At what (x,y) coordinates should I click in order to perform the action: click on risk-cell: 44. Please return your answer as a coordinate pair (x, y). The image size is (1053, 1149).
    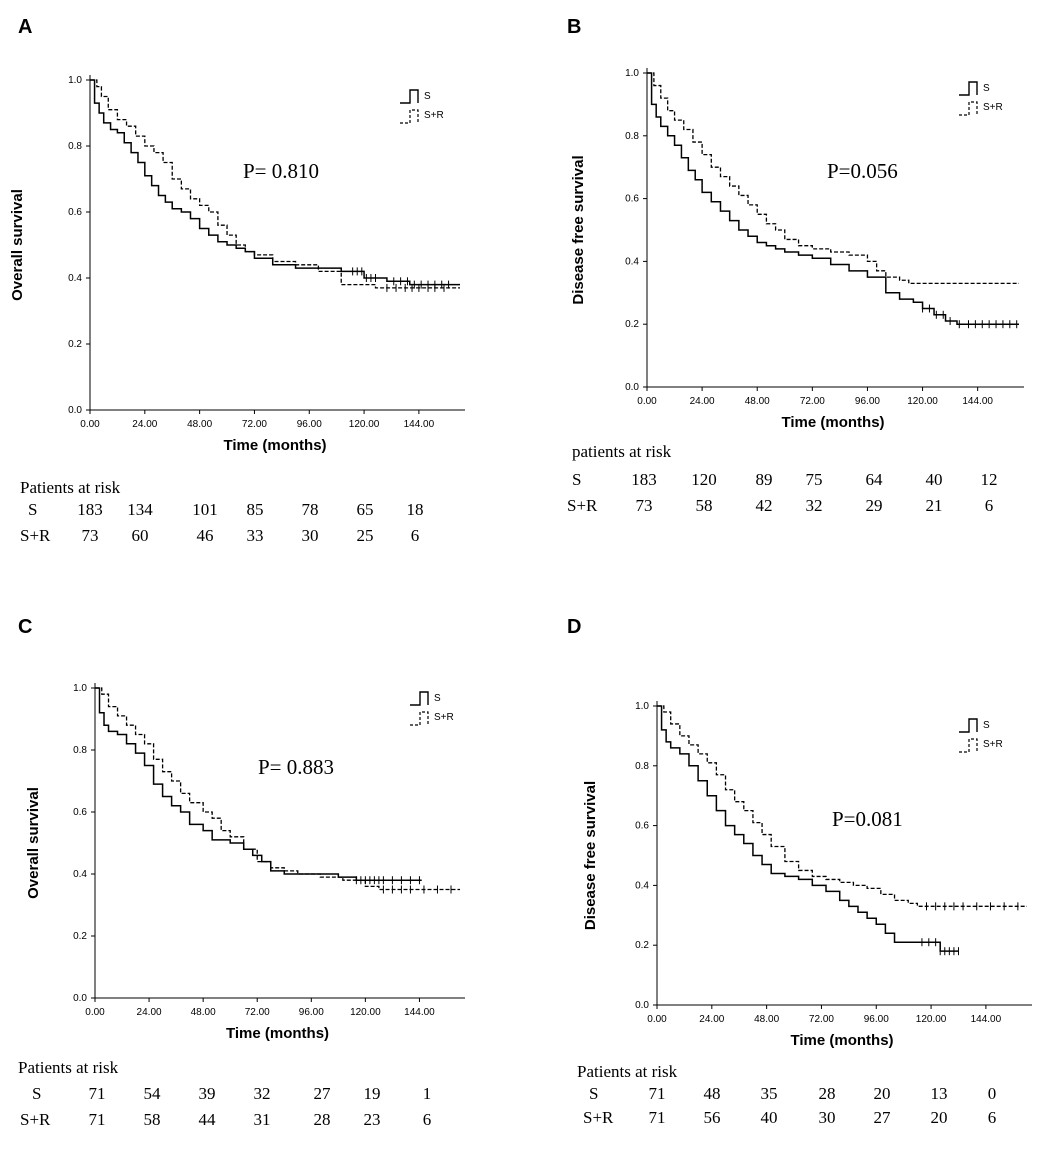
    Looking at the image, I should click on (207, 1119).